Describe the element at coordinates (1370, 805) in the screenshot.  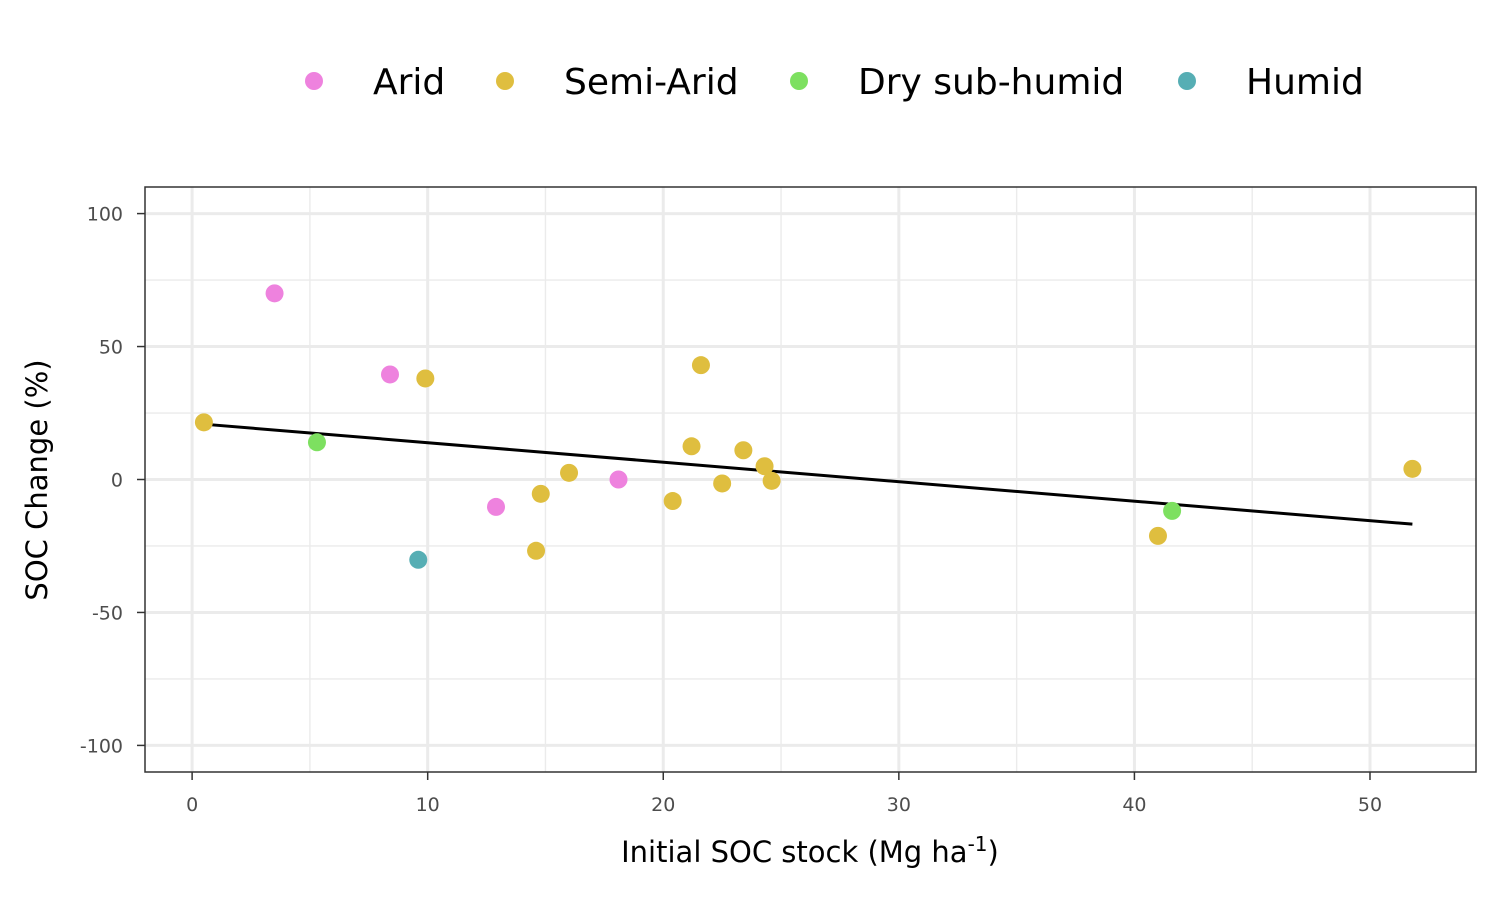
I see `x-tick-label: 50` at that location.